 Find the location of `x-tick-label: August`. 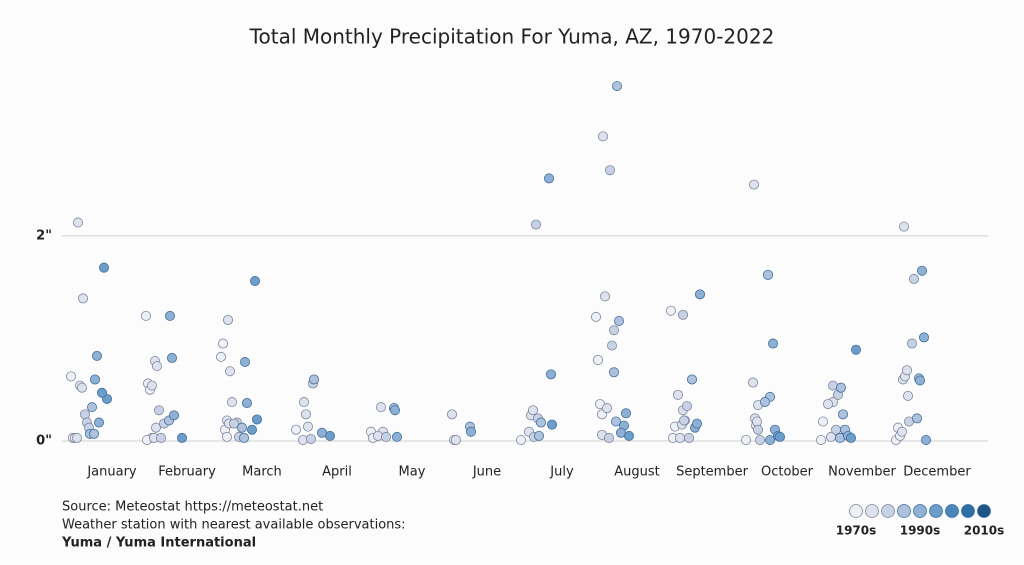

x-tick-label: August is located at coordinates (637, 472).